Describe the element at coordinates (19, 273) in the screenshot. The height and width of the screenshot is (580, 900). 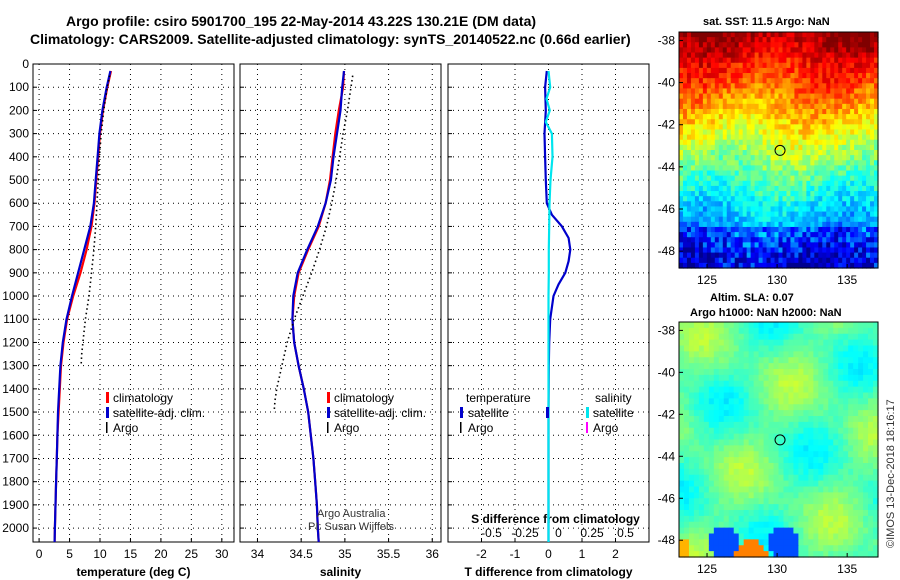
I see `y-tick-label: 900` at that location.